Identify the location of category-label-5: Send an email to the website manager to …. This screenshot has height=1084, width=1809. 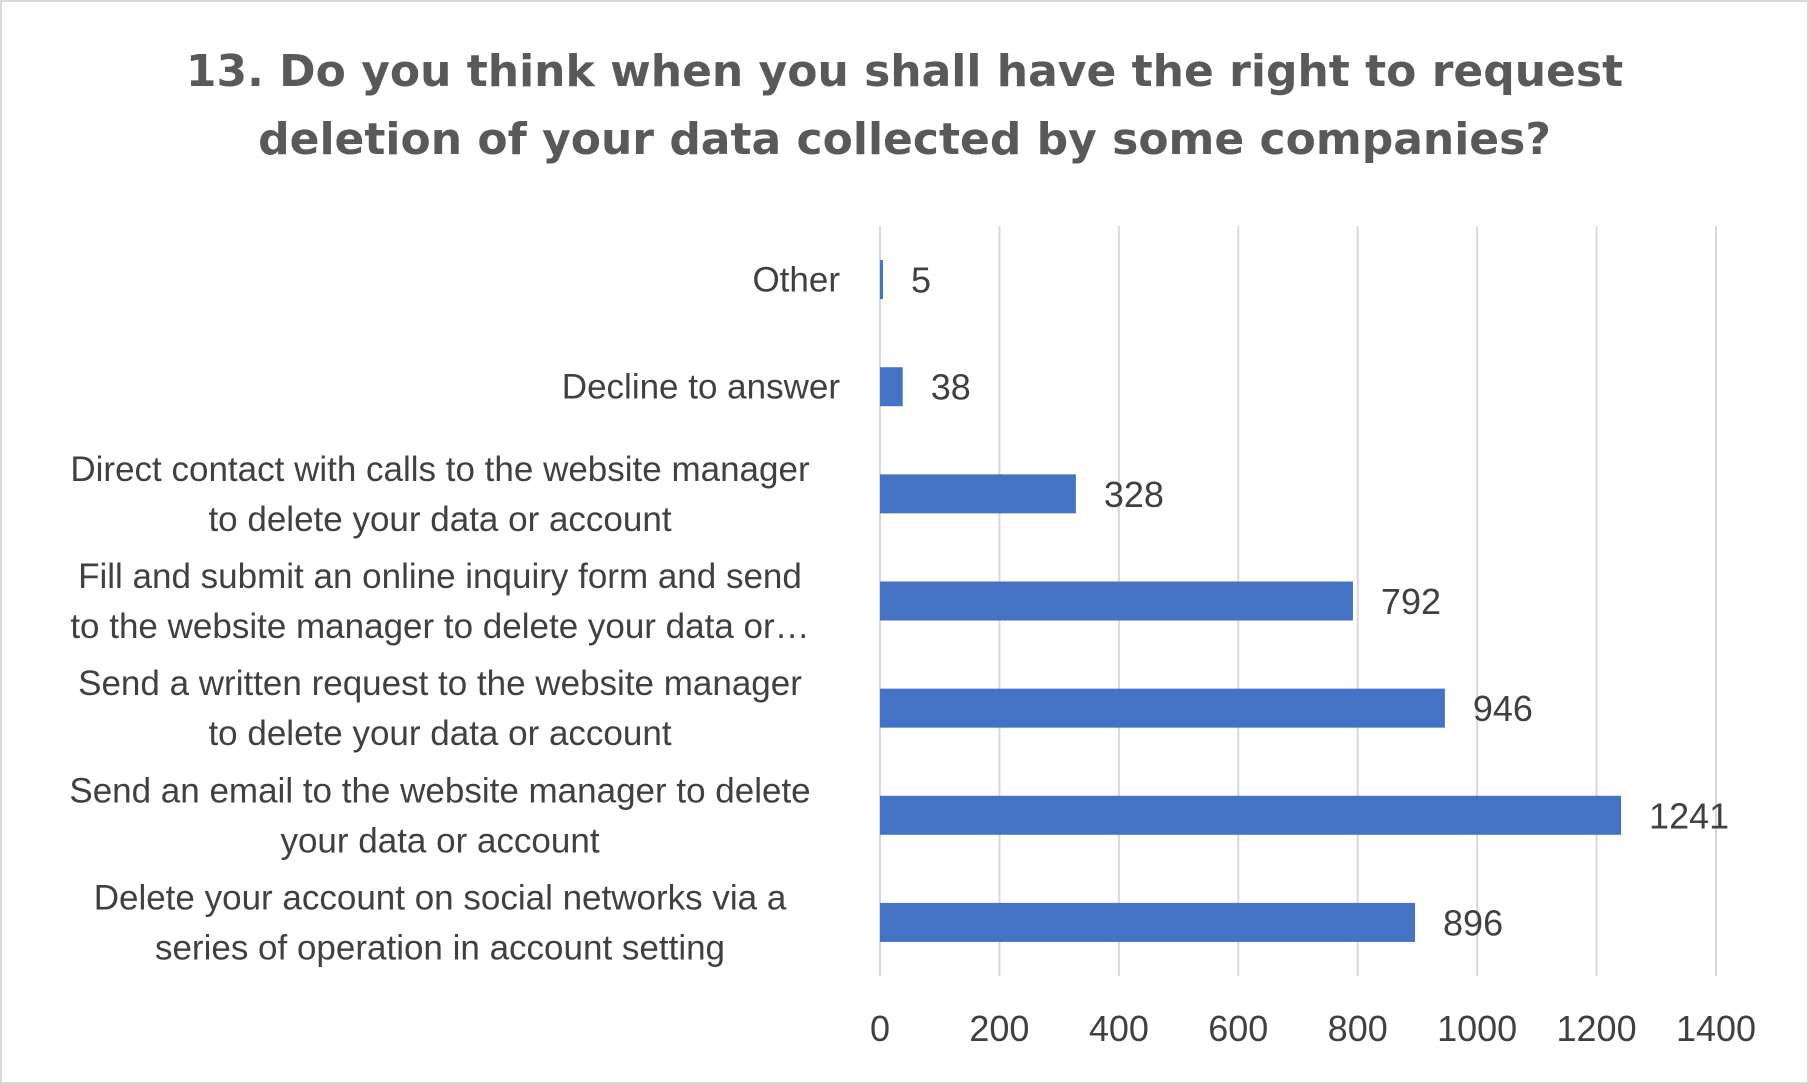
(439, 815).